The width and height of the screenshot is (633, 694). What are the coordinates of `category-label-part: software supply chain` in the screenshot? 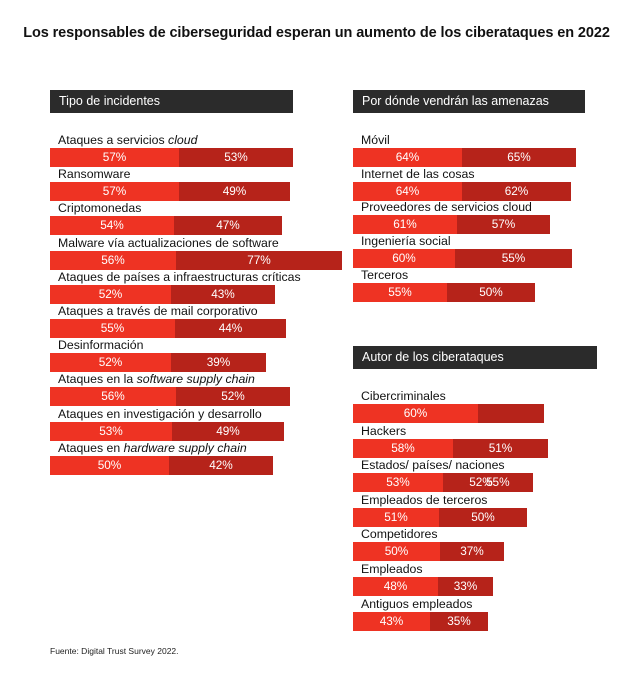 It's located at (195, 379).